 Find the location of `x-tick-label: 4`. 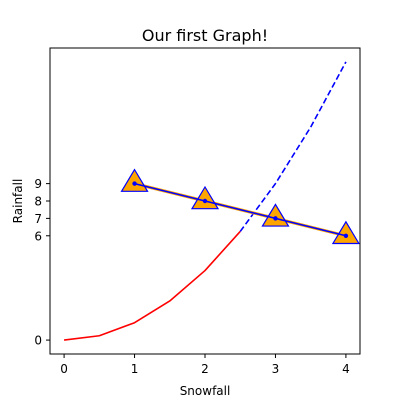

x-tick-label: 4 is located at coordinates (346, 369).